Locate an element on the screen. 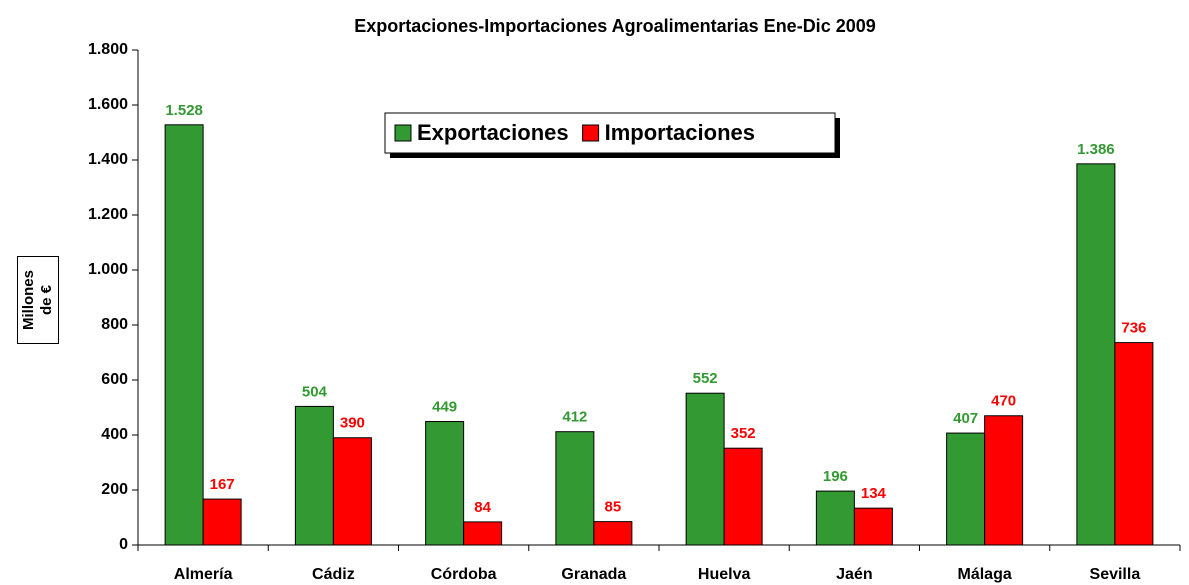  y-tick-label: 1.200 is located at coordinates (108, 214).